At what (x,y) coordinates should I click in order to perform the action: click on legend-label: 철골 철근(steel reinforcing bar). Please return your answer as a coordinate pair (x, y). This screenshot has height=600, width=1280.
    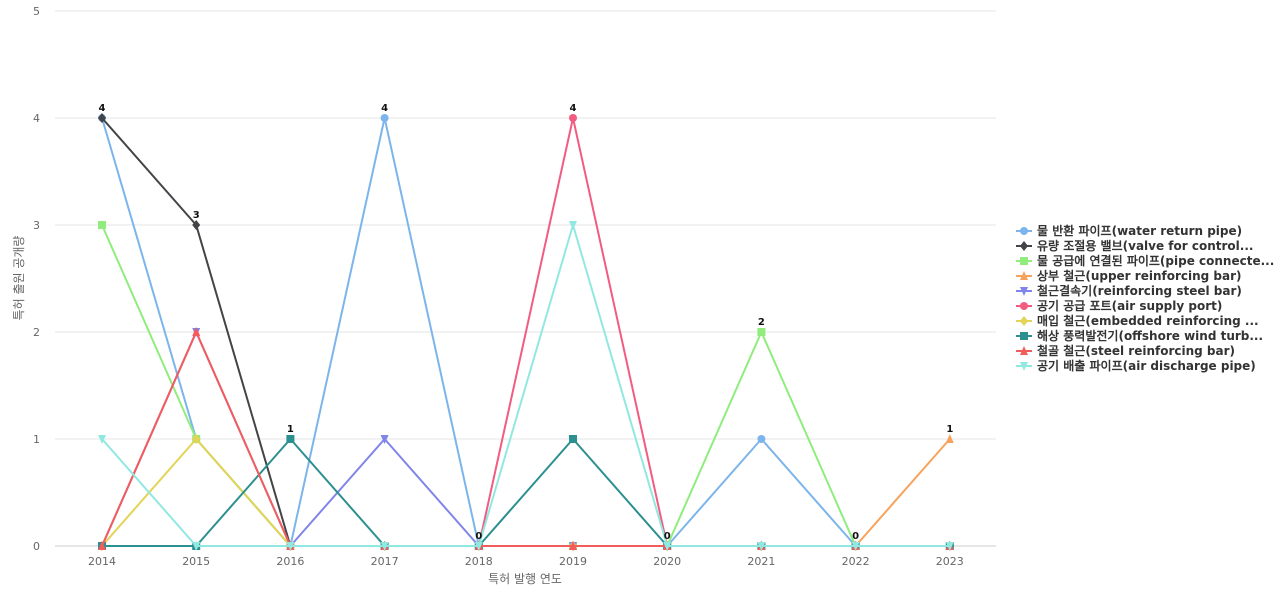
    Looking at the image, I should click on (1136, 350).